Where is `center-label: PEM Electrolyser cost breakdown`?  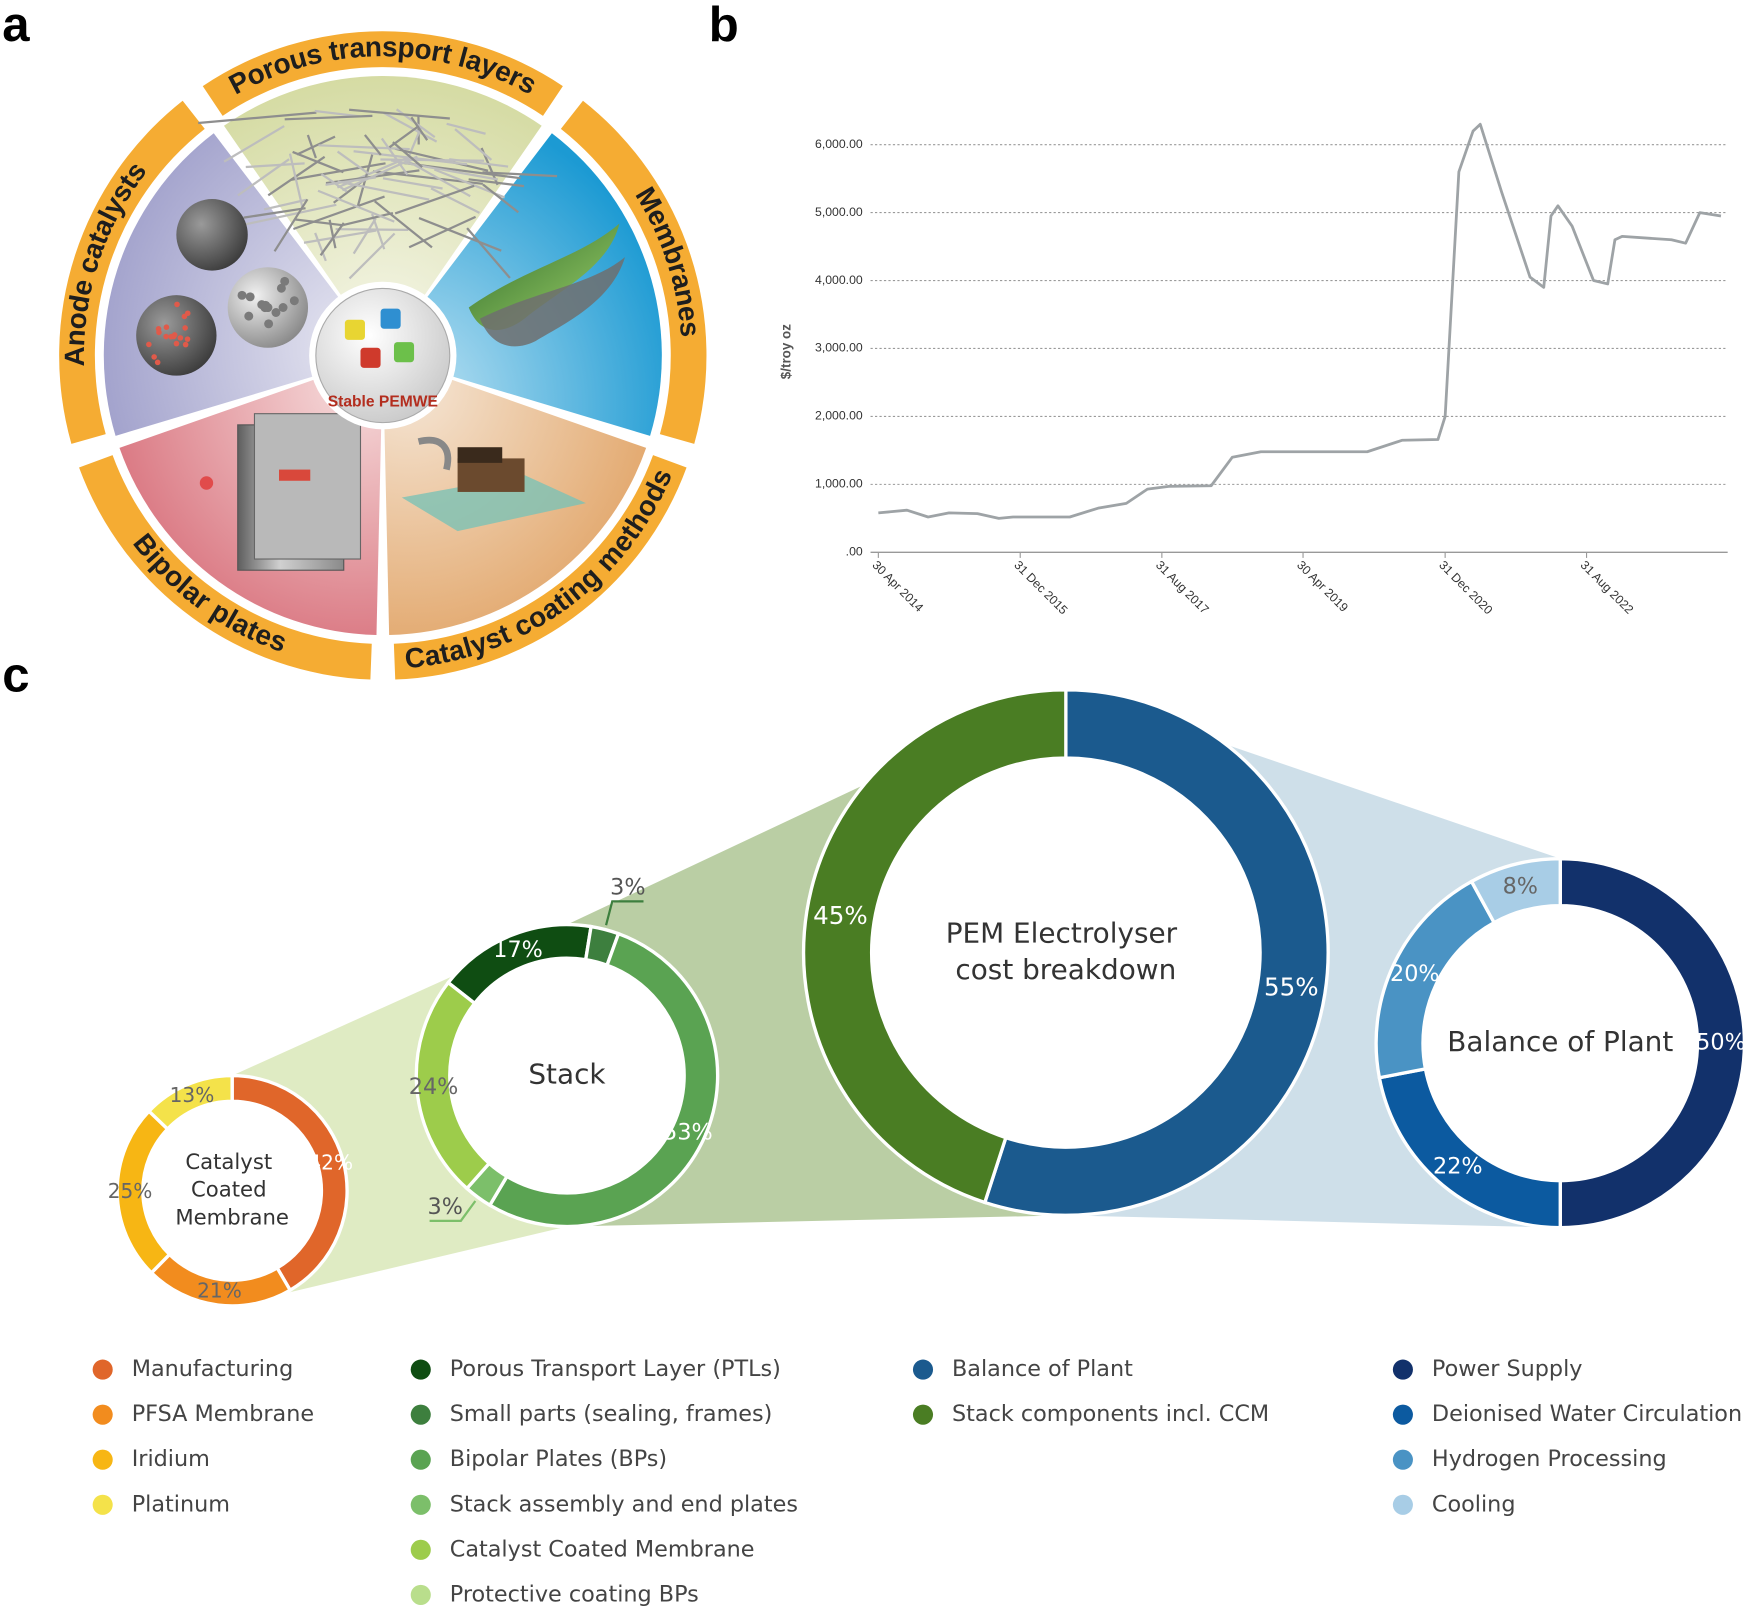
center-label: PEM Electrolyser cost breakdown is located at coordinates (1066, 950).